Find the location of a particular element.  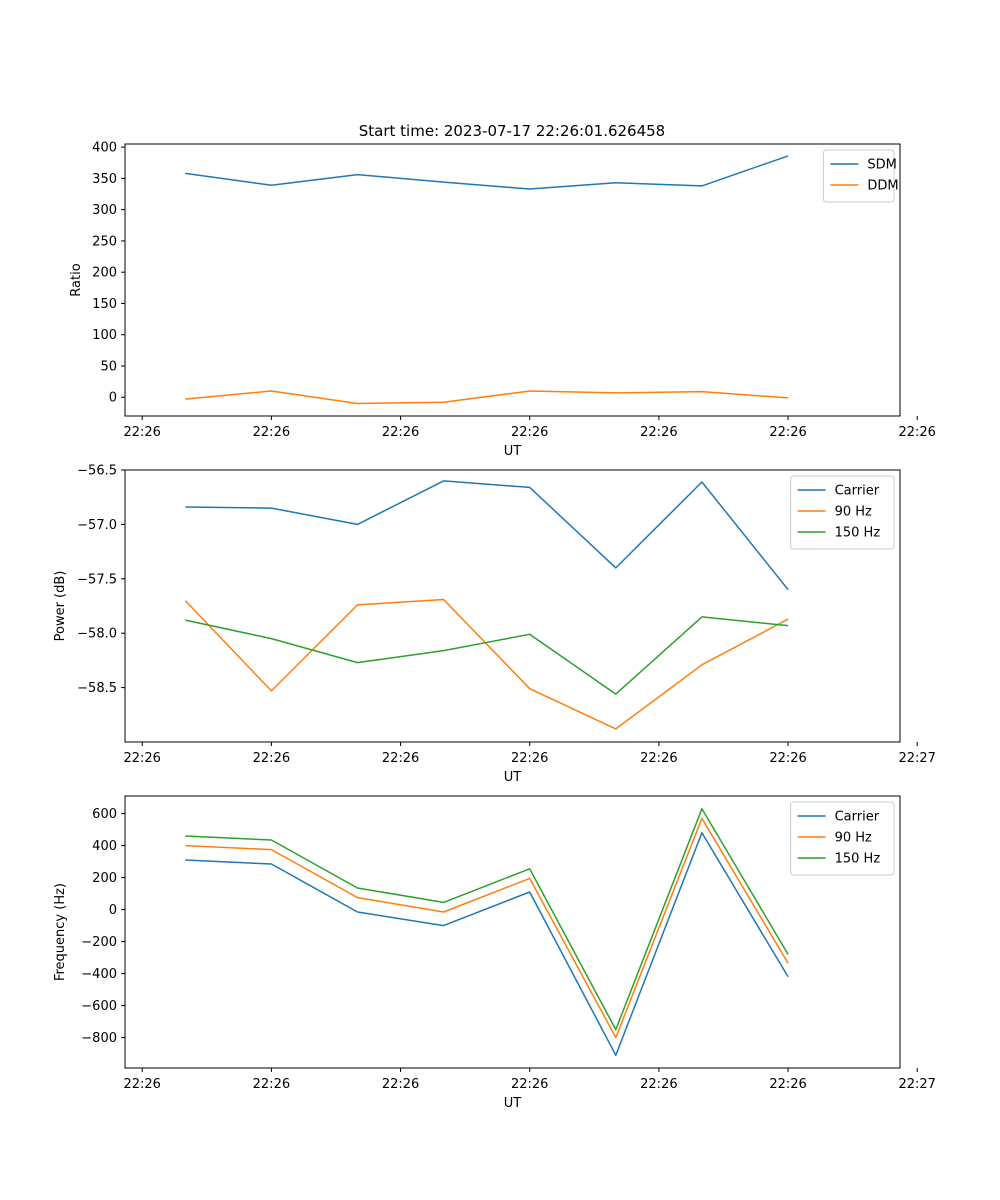

power-y-tick-label: −57.5 is located at coordinates (97, 579).